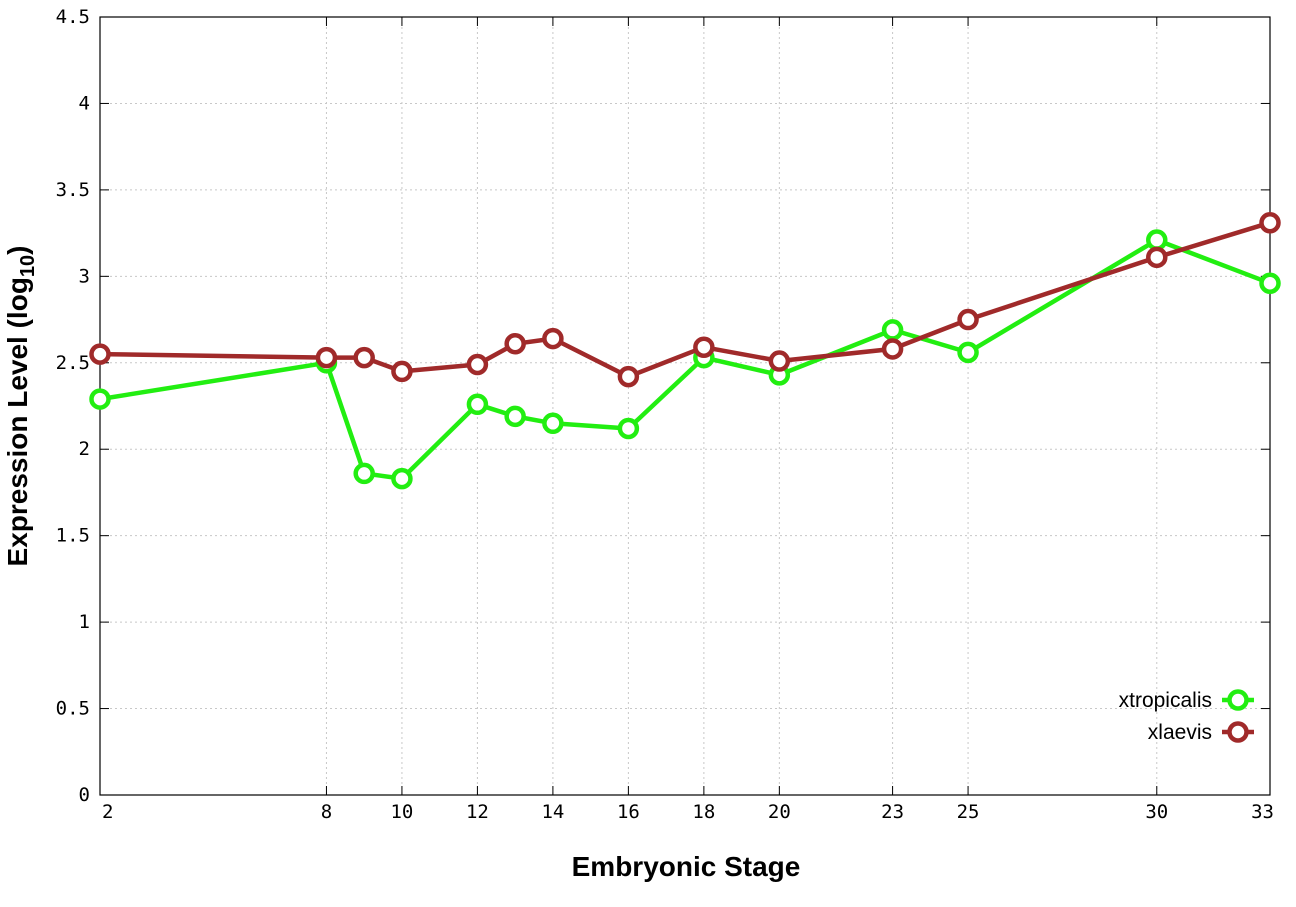 The image size is (1296, 907). I want to click on y-axis-title-main: Expression Level (log, so click(17, 421).